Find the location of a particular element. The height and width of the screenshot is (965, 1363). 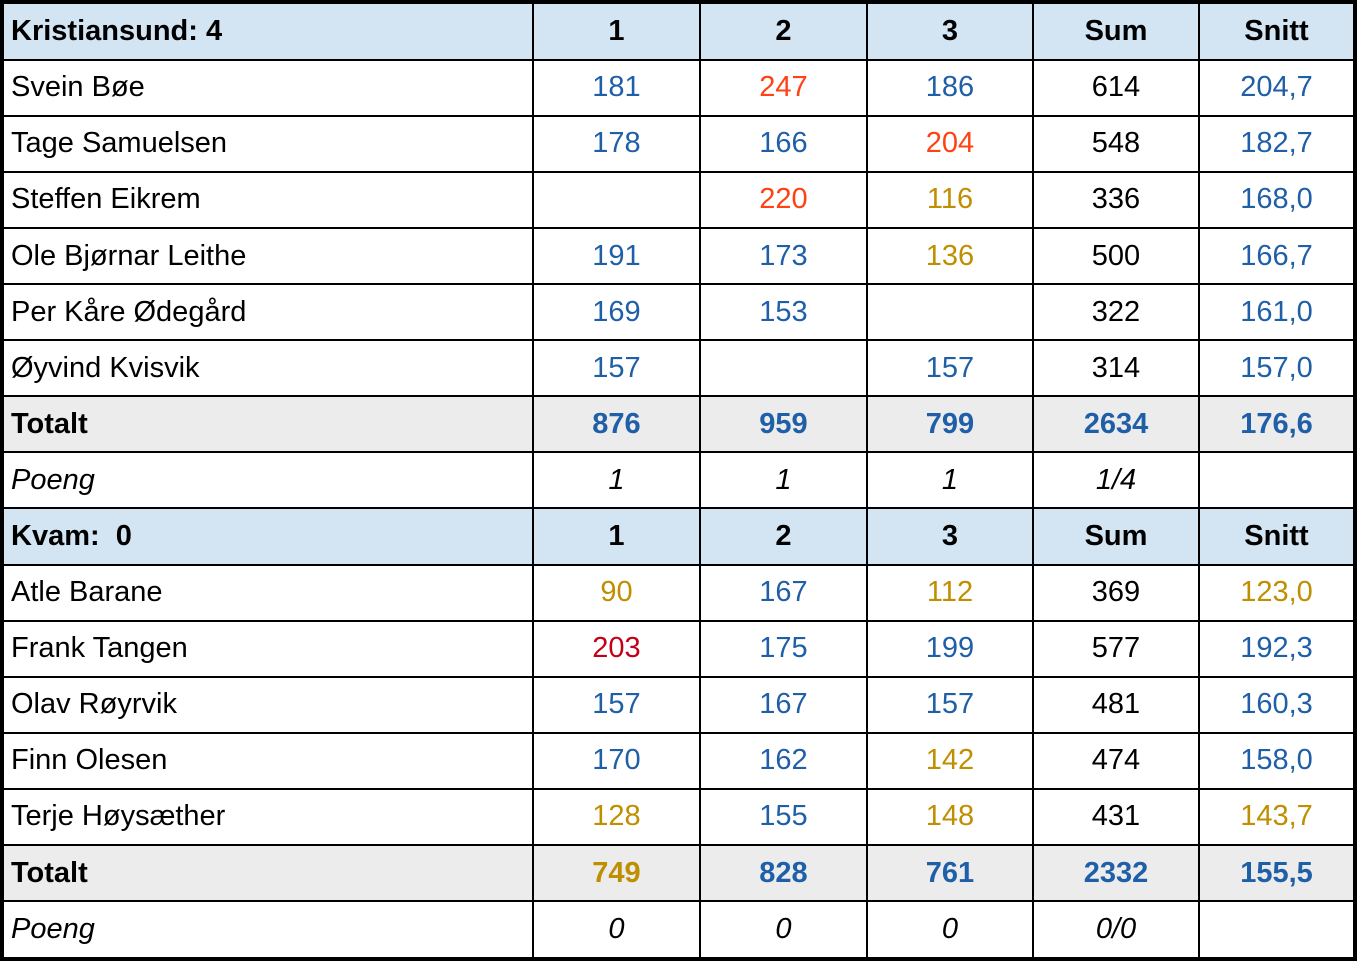

snitt-cell: 168,0 is located at coordinates (1277, 199).